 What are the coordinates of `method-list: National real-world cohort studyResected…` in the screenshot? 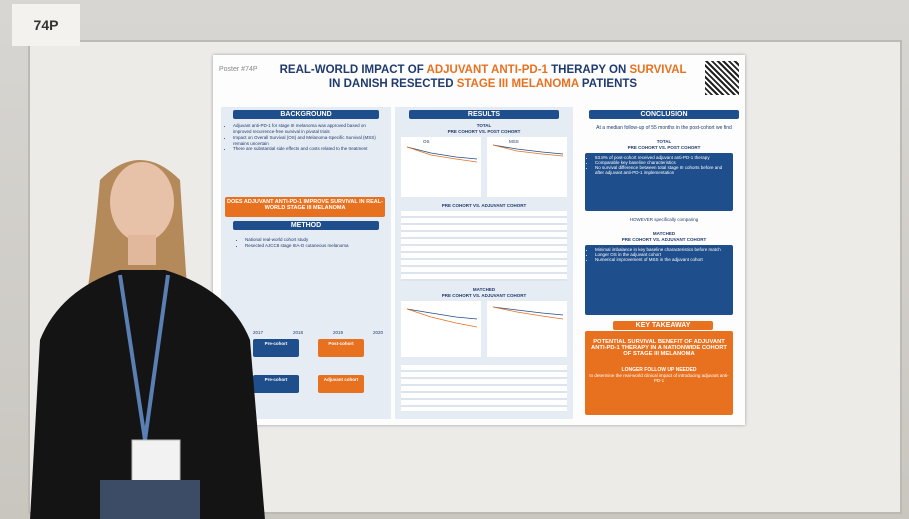 It's located at (307, 243).